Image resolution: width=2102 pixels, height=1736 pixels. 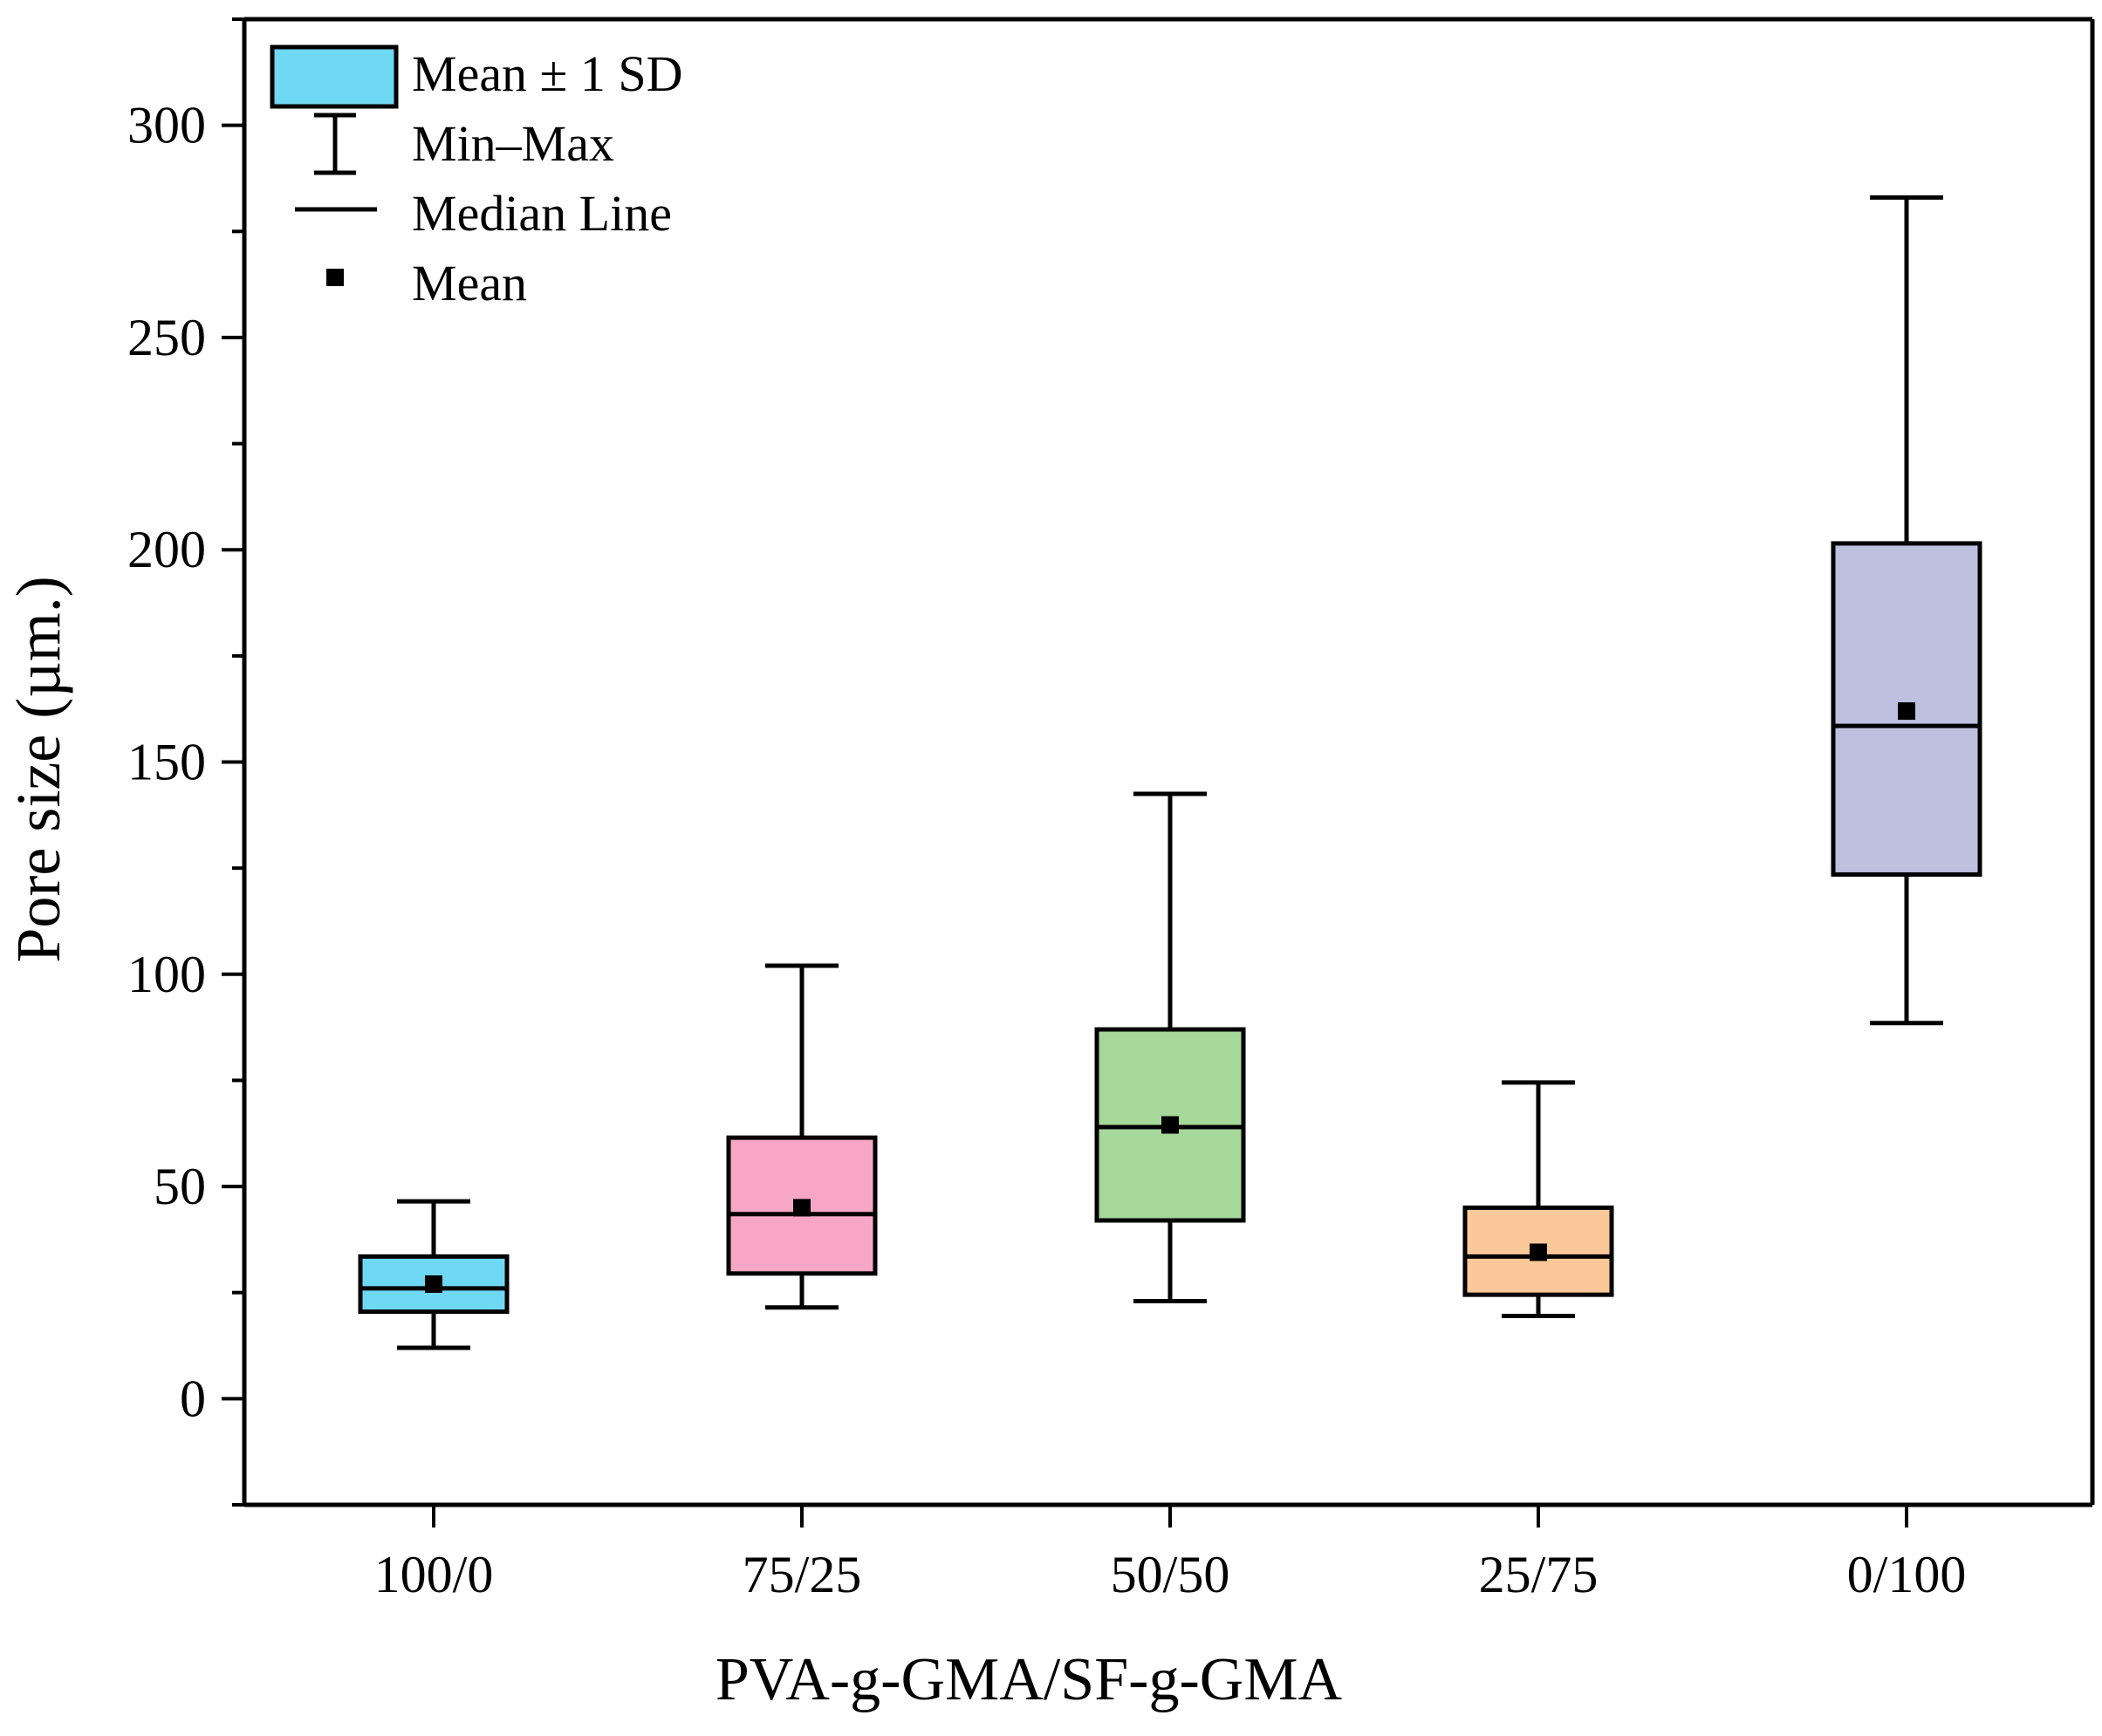 I want to click on y-tick-label: 0, so click(x=193, y=1398).